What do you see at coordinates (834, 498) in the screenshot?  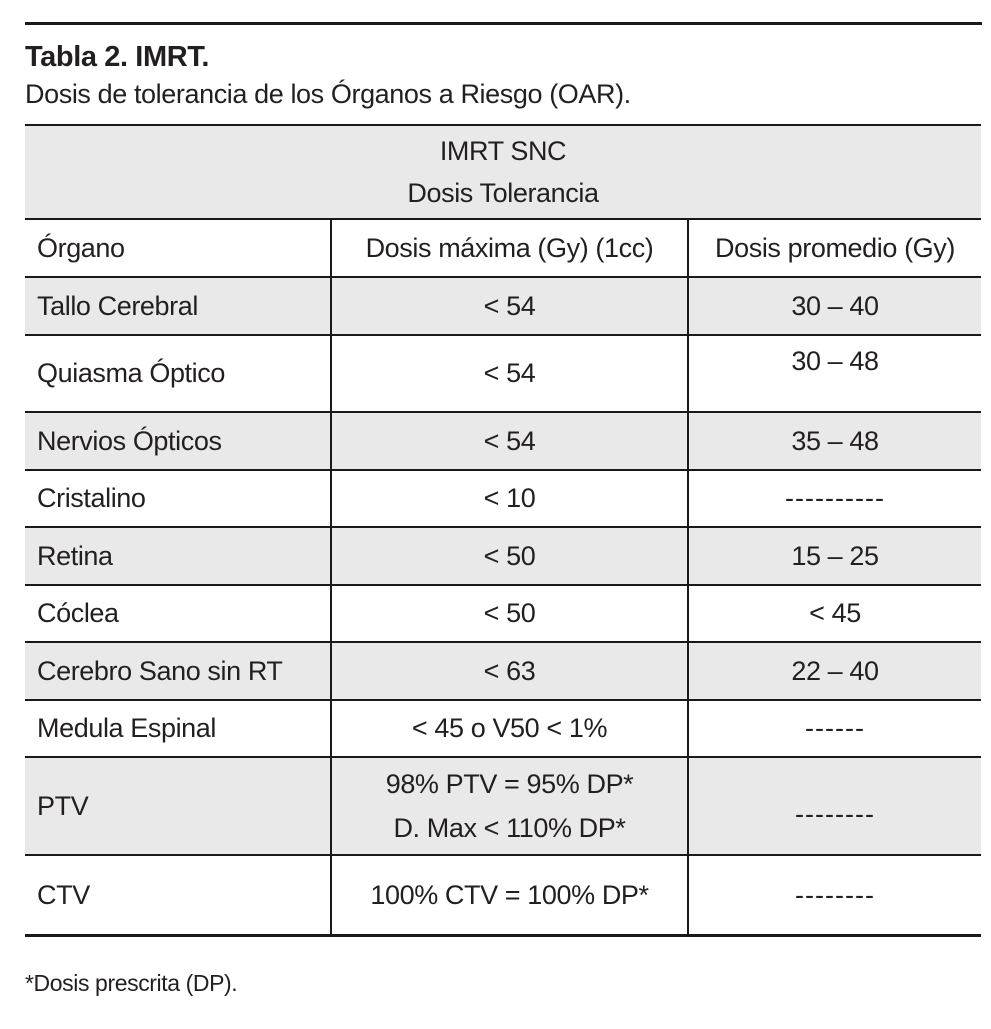 I see `cell-dose-avg: ----------` at bounding box center [834, 498].